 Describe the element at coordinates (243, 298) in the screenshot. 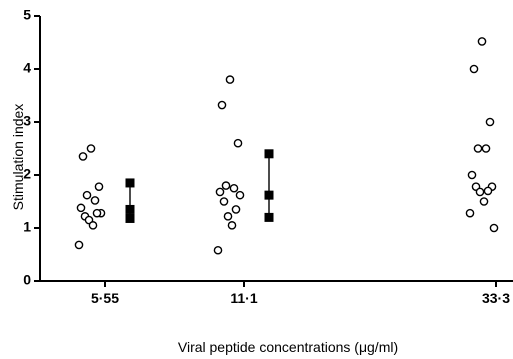

I see `x-tick-label: 11·1` at that location.